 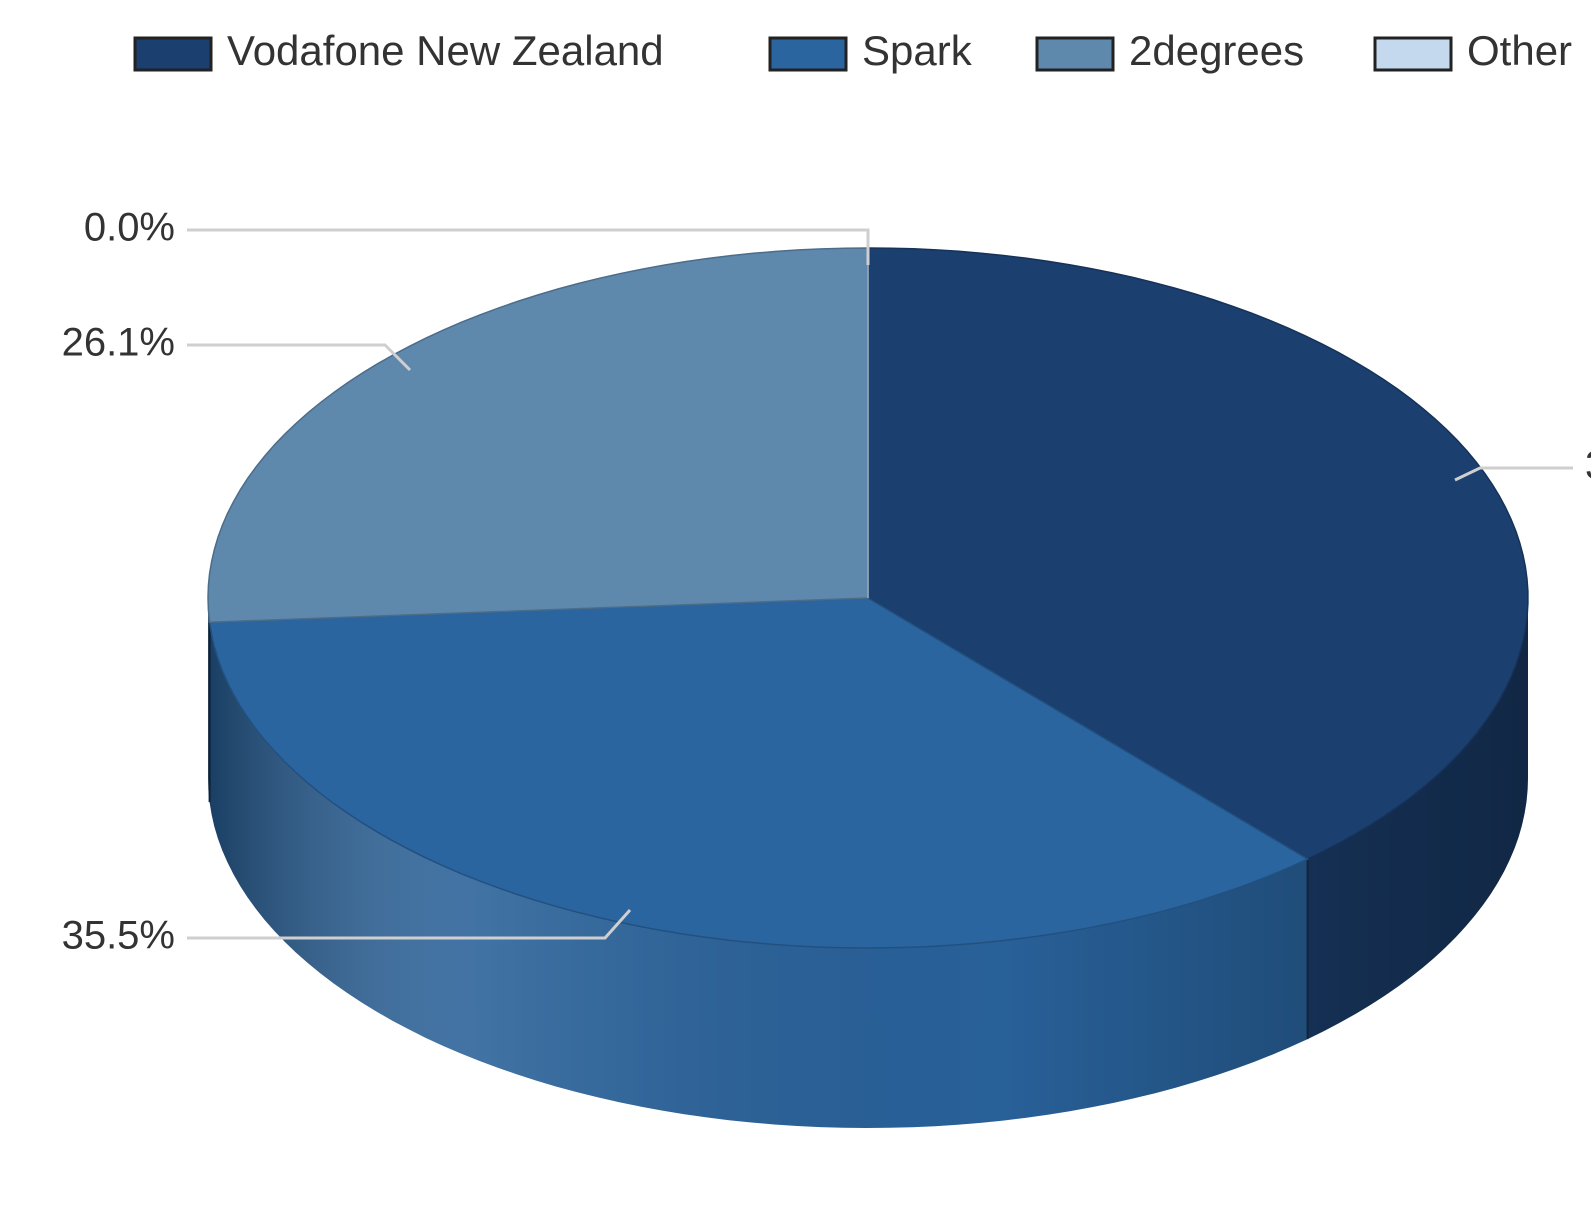 I want to click on legend-label: Spark, so click(x=917, y=50).